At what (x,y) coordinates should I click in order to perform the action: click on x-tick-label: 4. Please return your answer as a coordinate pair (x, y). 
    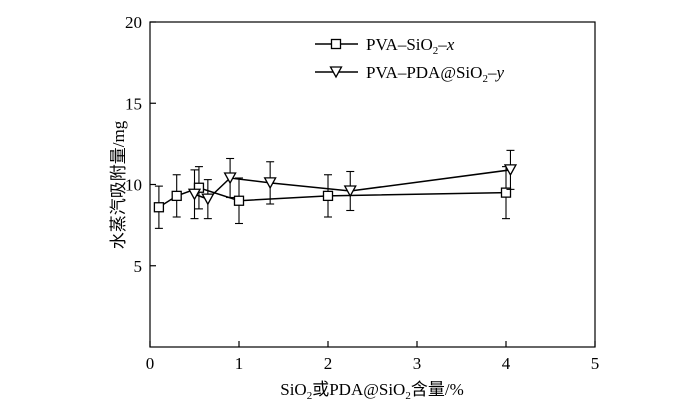
    Looking at the image, I should click on (506, 363).